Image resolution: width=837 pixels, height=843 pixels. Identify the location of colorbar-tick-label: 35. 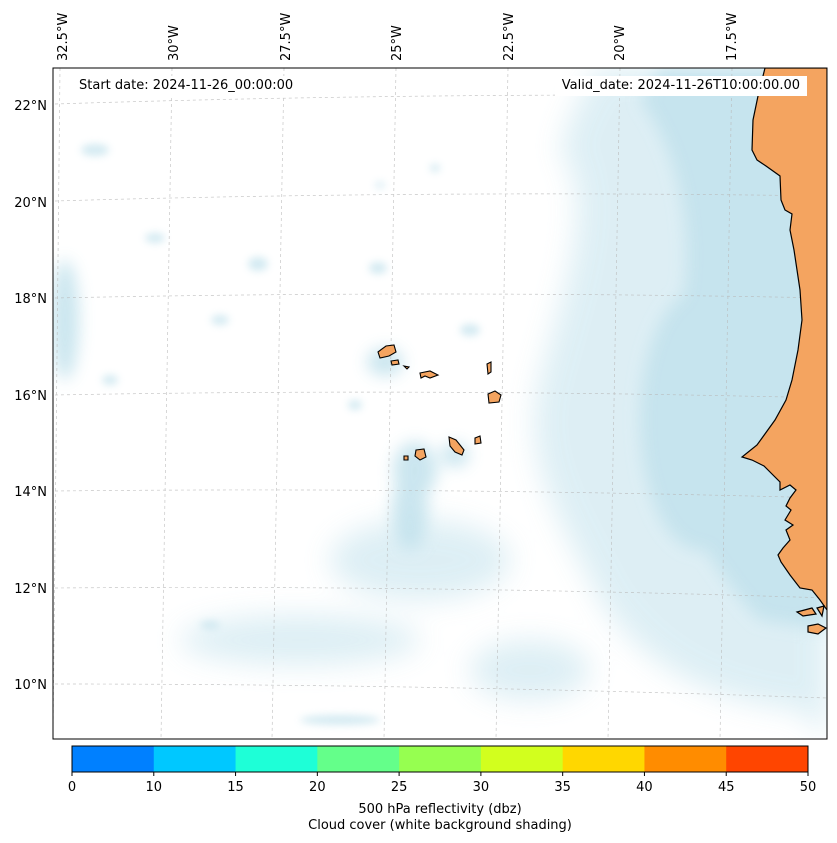
(562, 787).